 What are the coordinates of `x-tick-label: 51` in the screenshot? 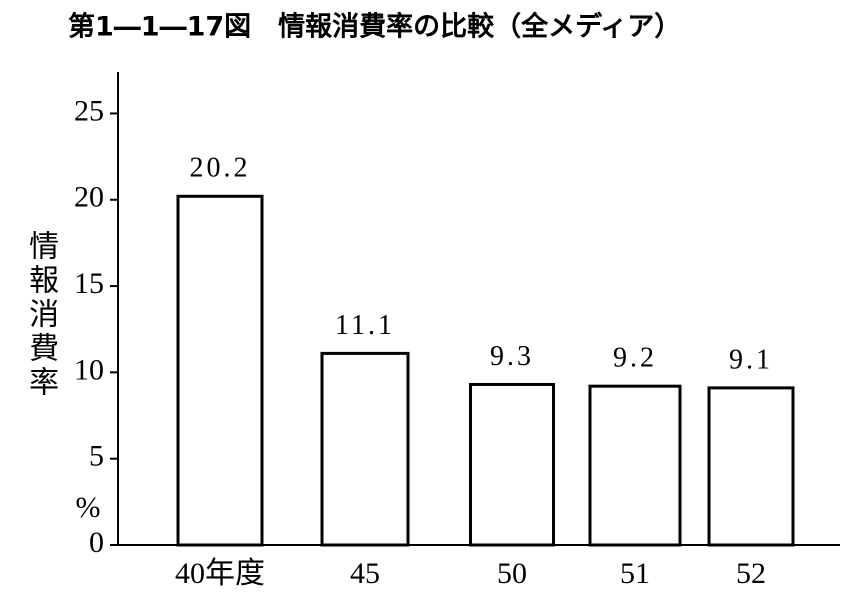 It's located at (635, 573).